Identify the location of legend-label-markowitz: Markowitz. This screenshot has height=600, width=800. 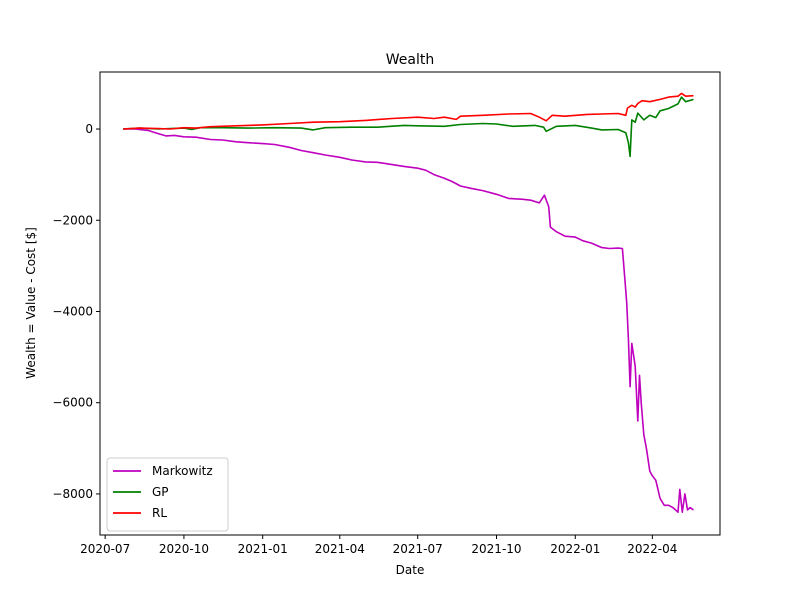
(182, 471).